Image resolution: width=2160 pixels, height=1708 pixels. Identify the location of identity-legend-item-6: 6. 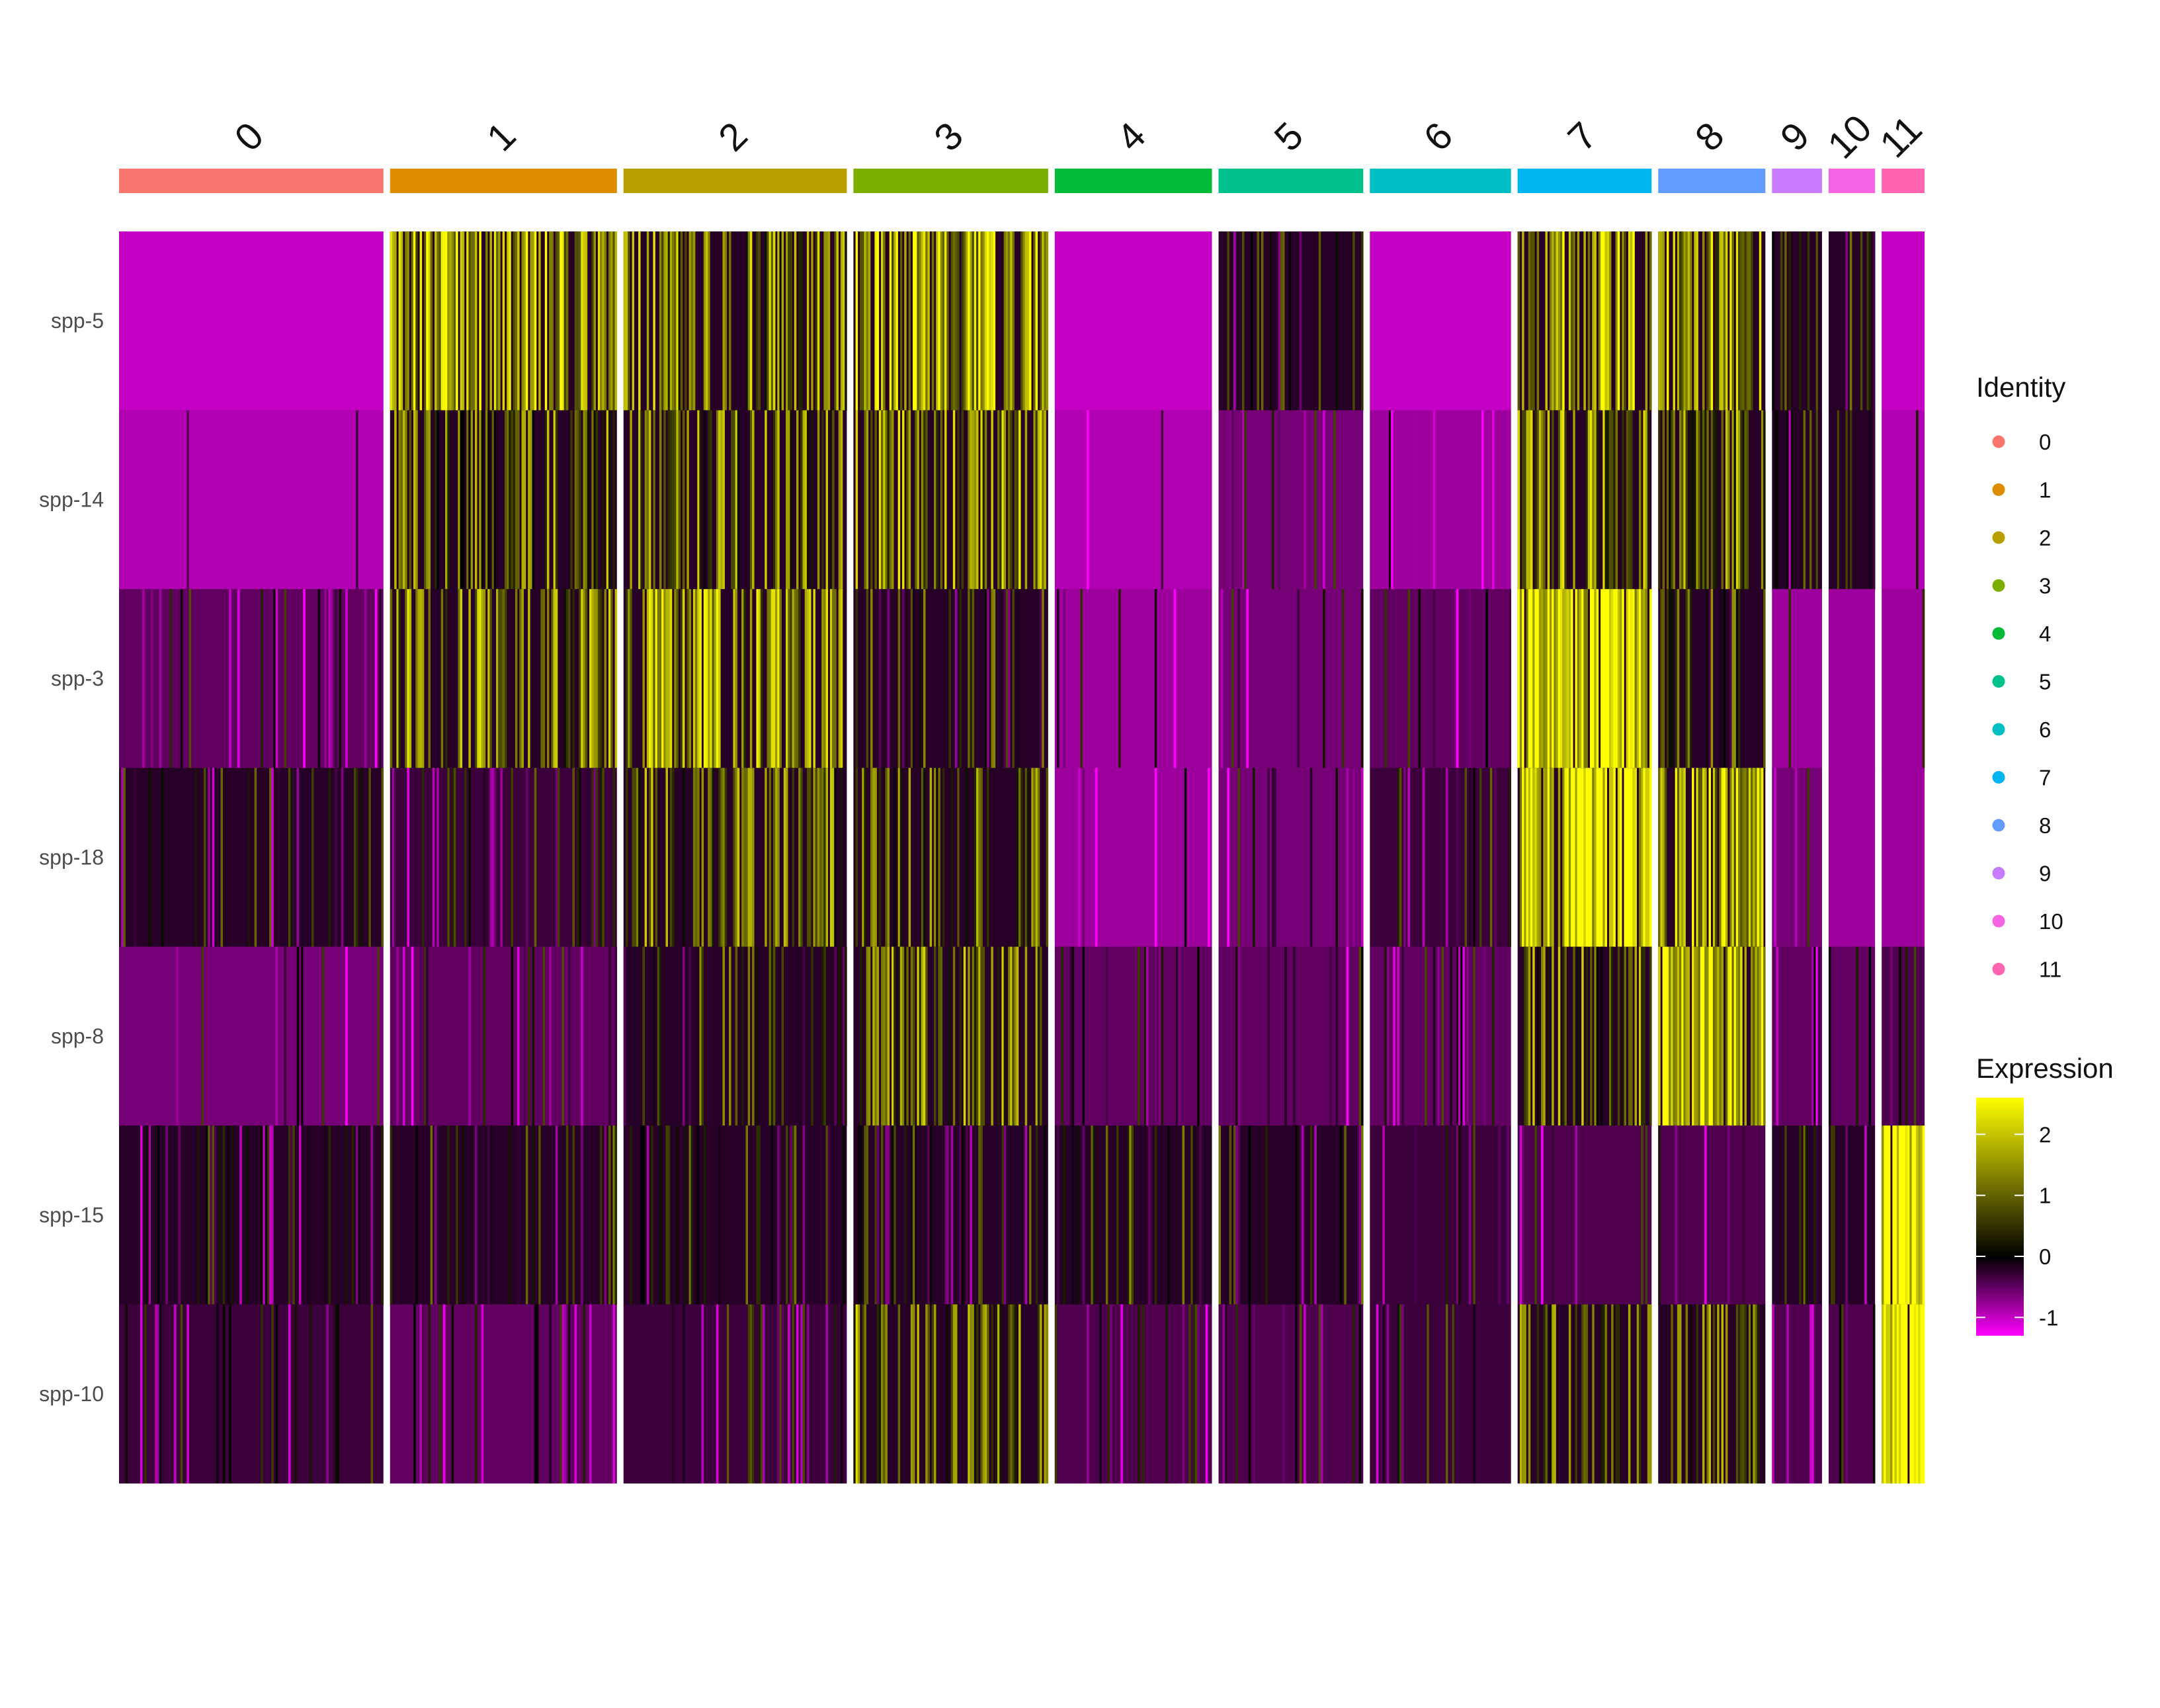
(2021, 730).